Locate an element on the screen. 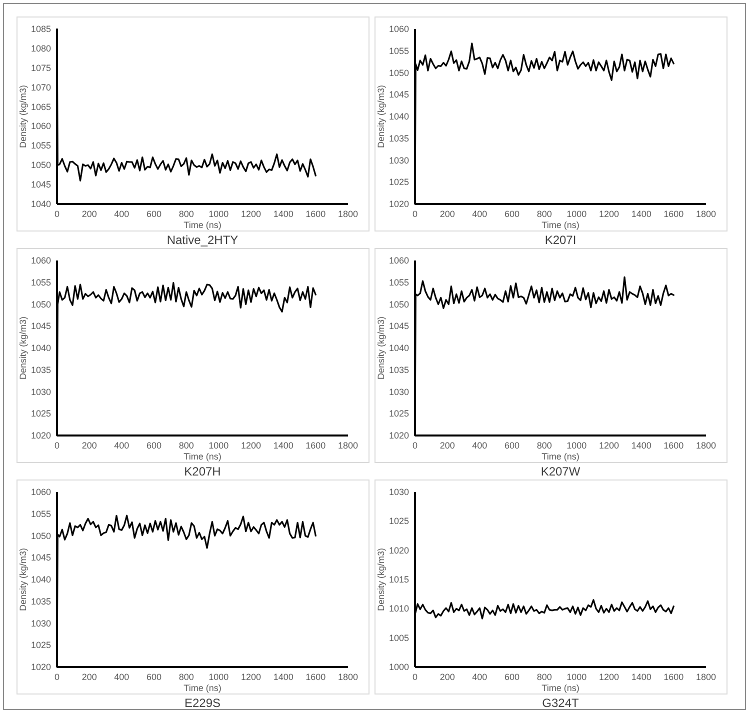 The width and height of the screenshot is (750, 712). y-tick-label: 1010 is located at coordinates (398, 609).